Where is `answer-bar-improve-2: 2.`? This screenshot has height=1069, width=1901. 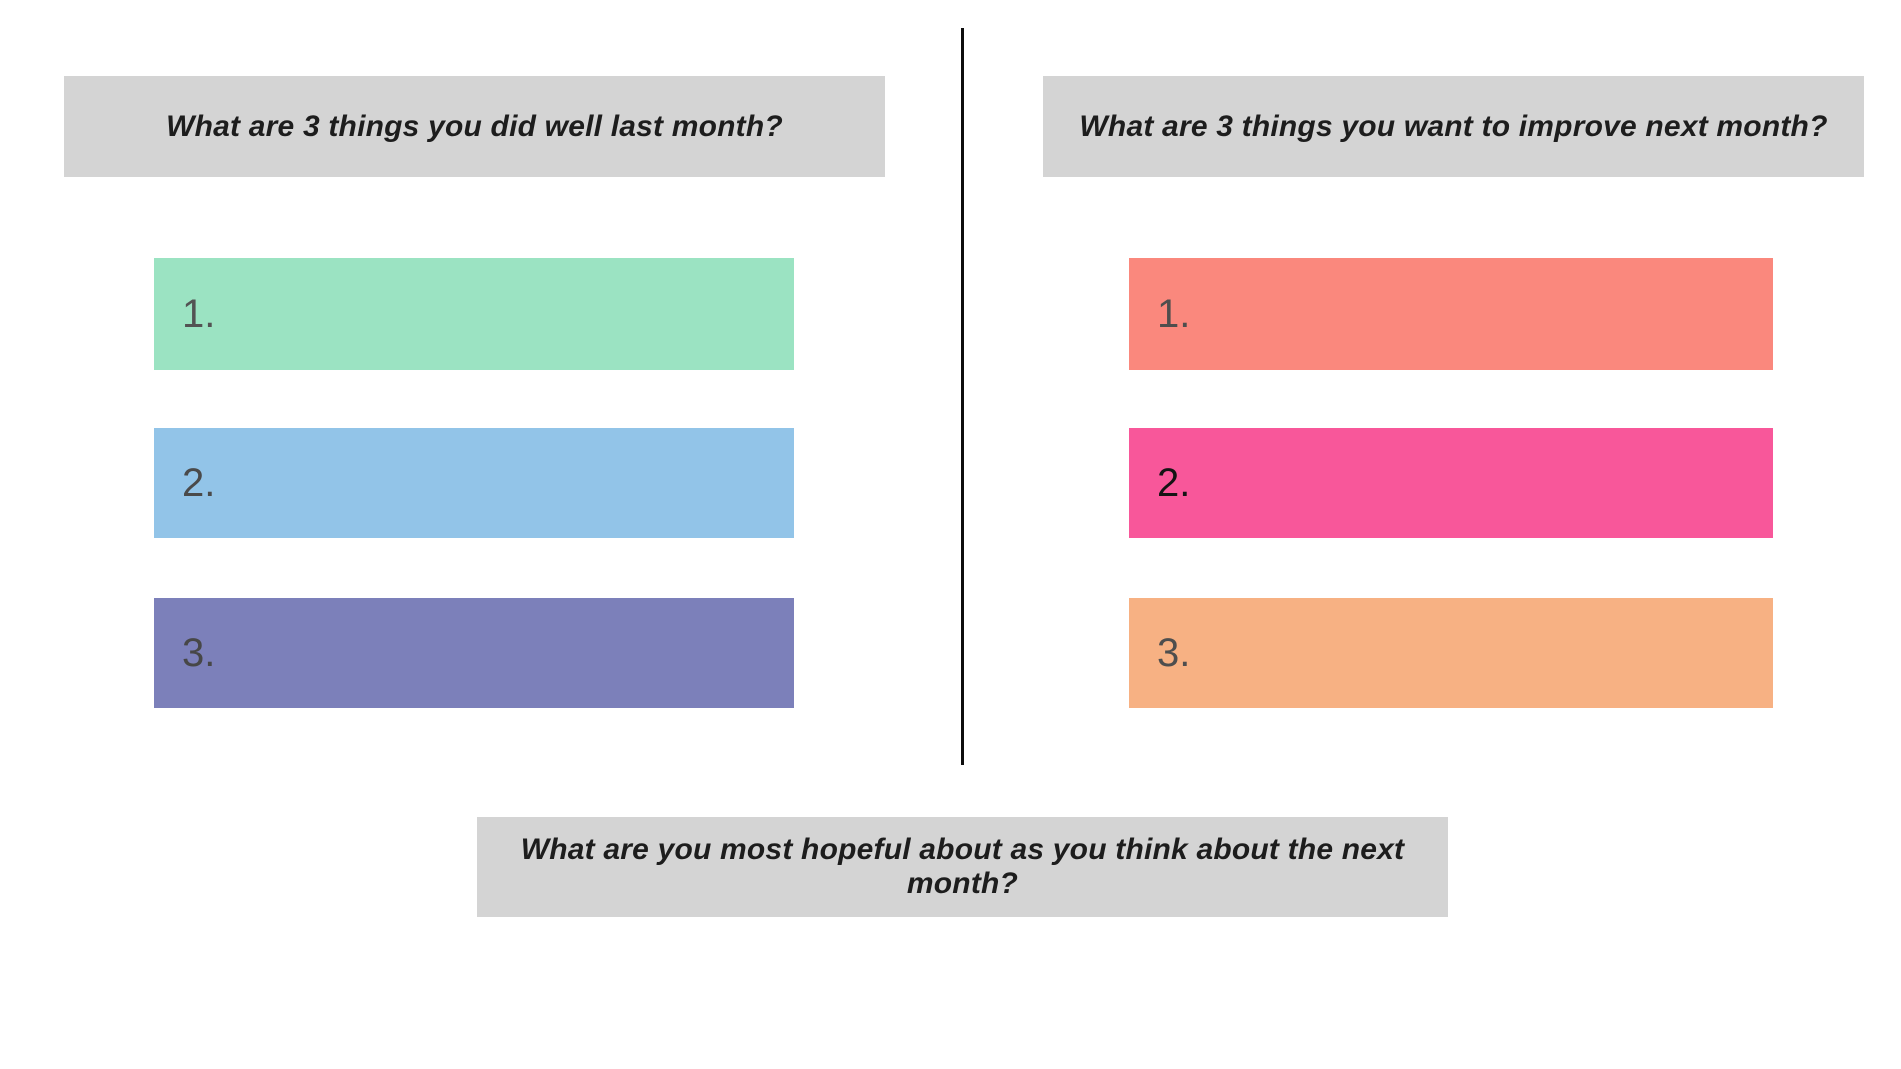
answer-bar-improve-2: 2. is located at coordinates (1451, 483).